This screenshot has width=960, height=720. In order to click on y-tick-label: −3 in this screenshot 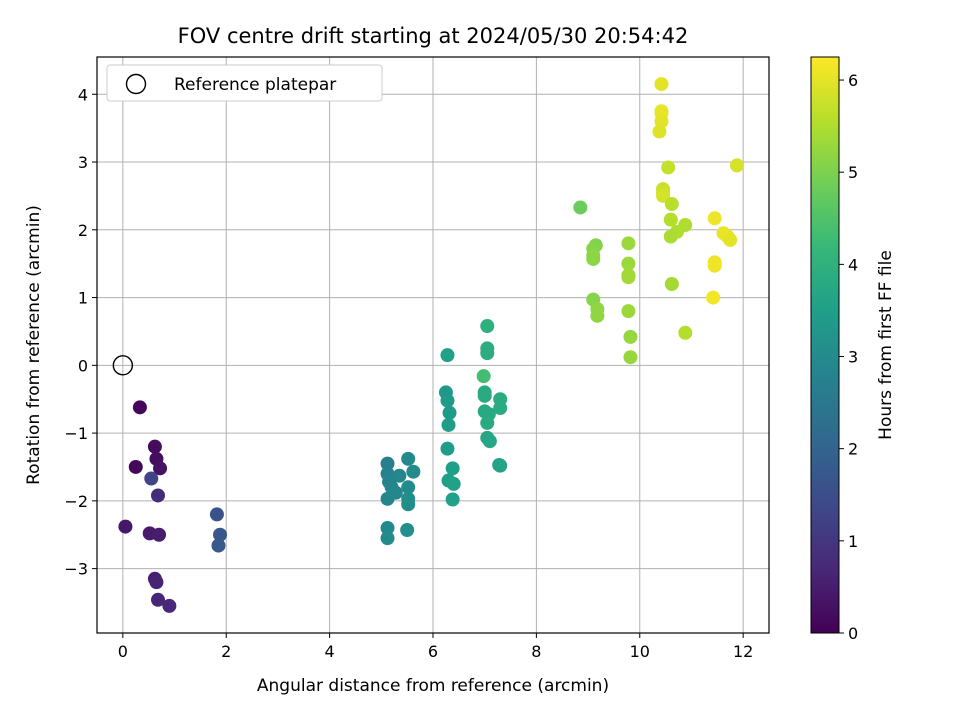, I will do `click(76, 569)`.